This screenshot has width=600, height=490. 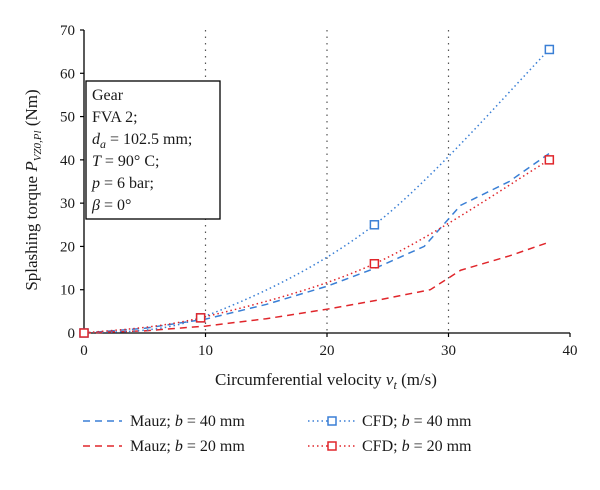 What do you see at coordinates (332, 446) in the screenshot?
I see `legend-swatch-cfd-20-marker` at bounding box center [332, 446].